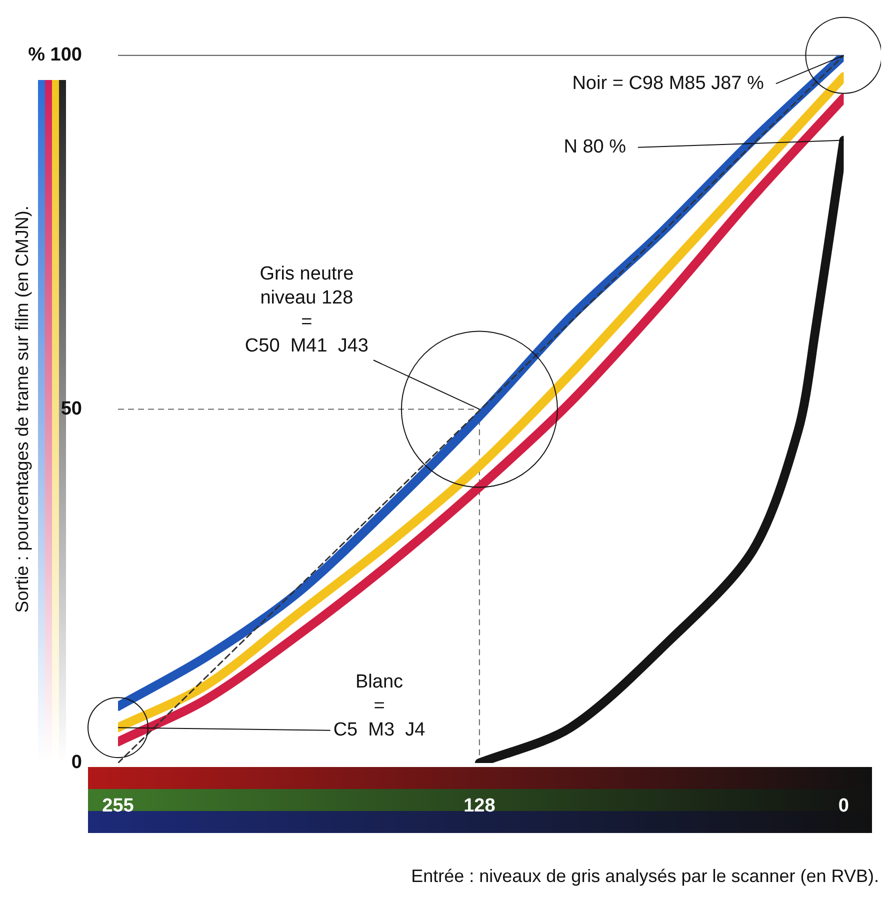 The height and width of the screenshot is (900, 889). I want to click on annotation: Gris neutre niveau 128 = C50 M41 J43, so click(306, 309).